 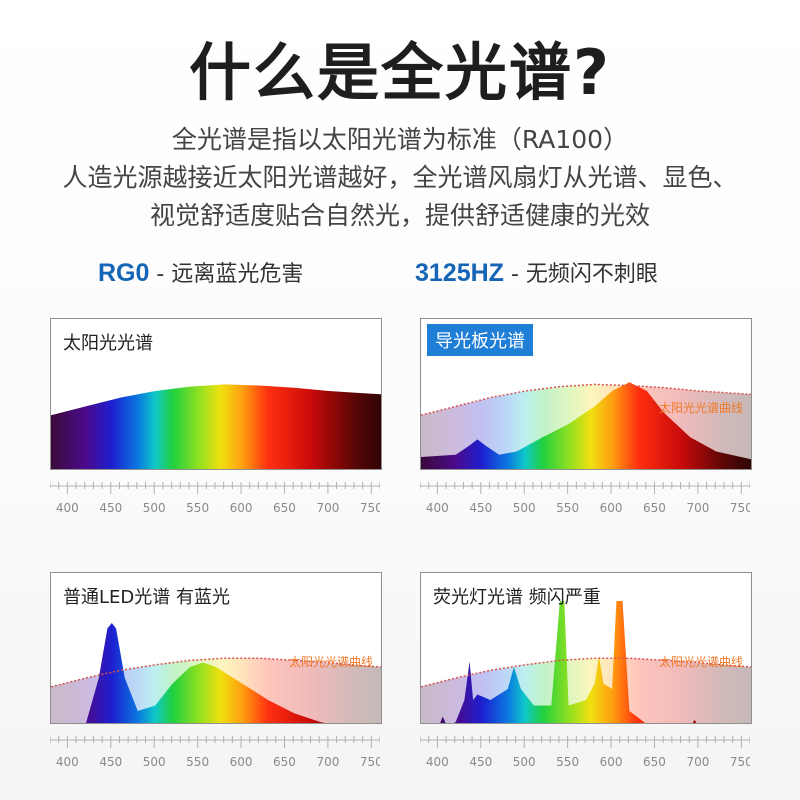 I want to click on led-spectrum-chart, so click(x=216, y=673).